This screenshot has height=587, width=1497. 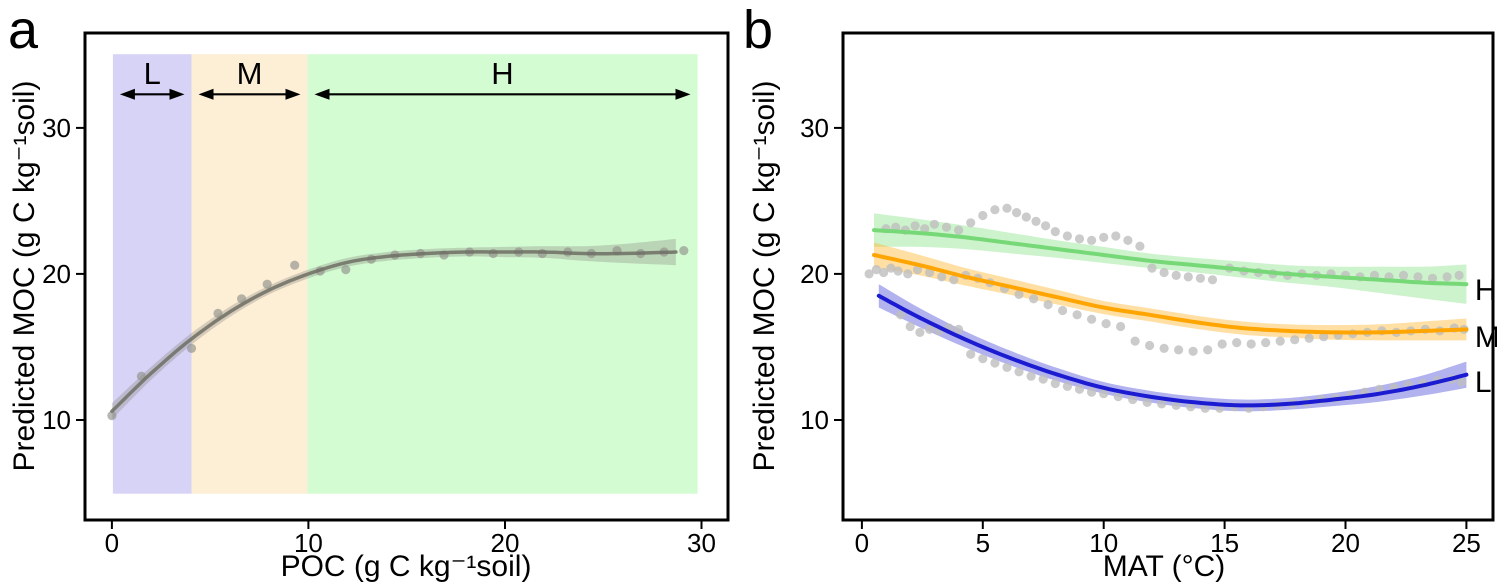 What do you see at coordinates (814, 128) in the screenshot?
I see `y-tick-label: 30` at bounding box center [814, 128].